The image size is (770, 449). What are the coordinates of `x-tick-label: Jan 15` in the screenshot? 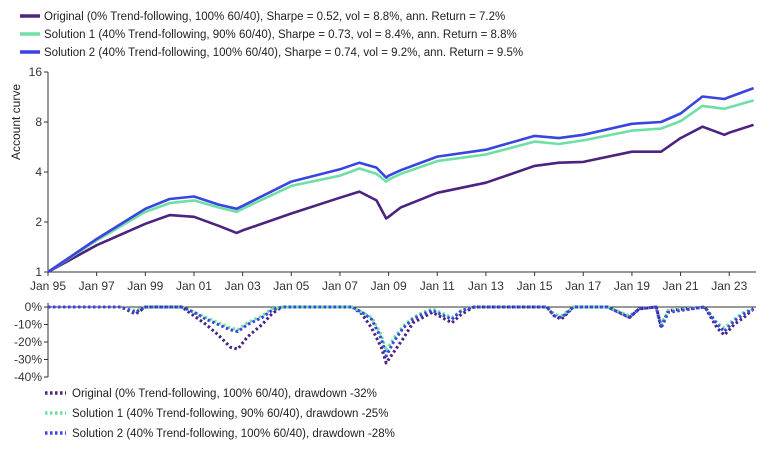 It's located at (535, 286).